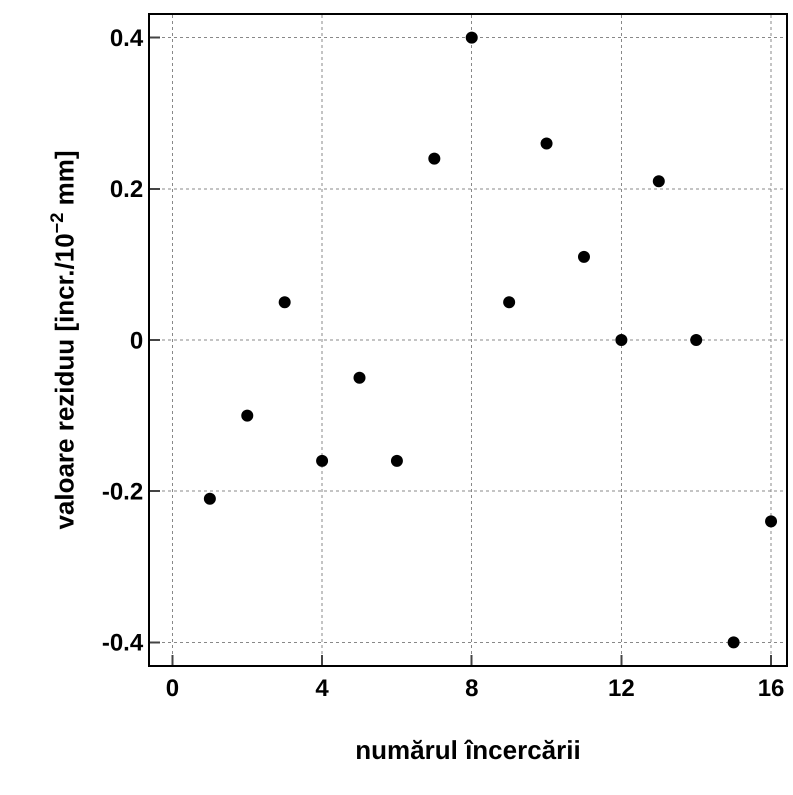  Describe the element at coordinates (468, 750) in the screenshot. I see `x-axis-title: numărul încercării` at that location.